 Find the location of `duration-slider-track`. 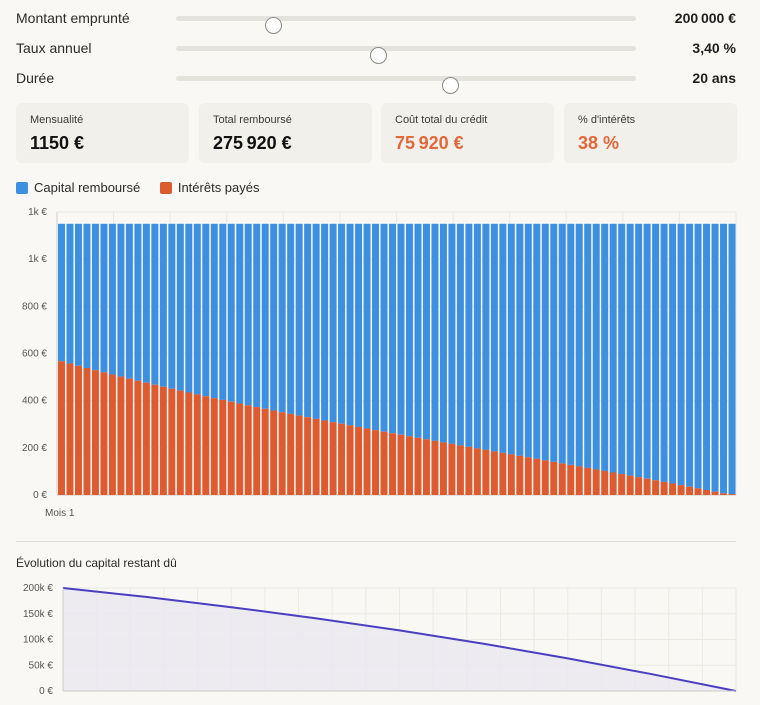

duration-slider-track is located at coordinates (406, 85).